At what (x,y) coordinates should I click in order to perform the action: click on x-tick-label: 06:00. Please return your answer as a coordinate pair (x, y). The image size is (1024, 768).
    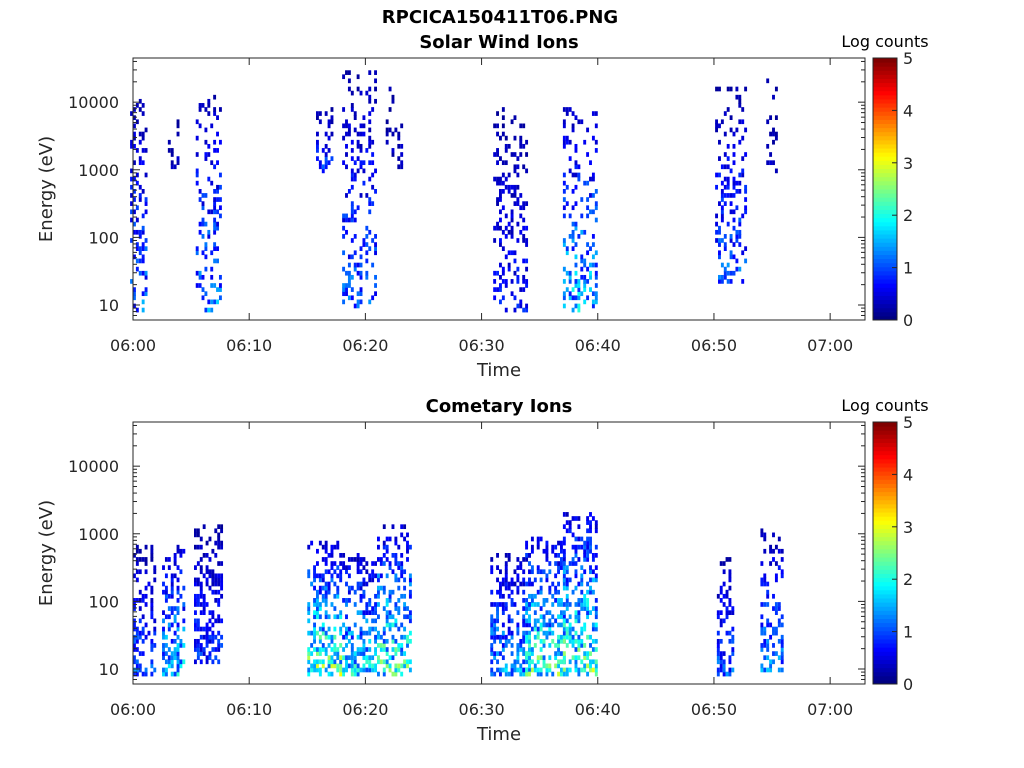
    Looking at the image, I should click on (133, 709).